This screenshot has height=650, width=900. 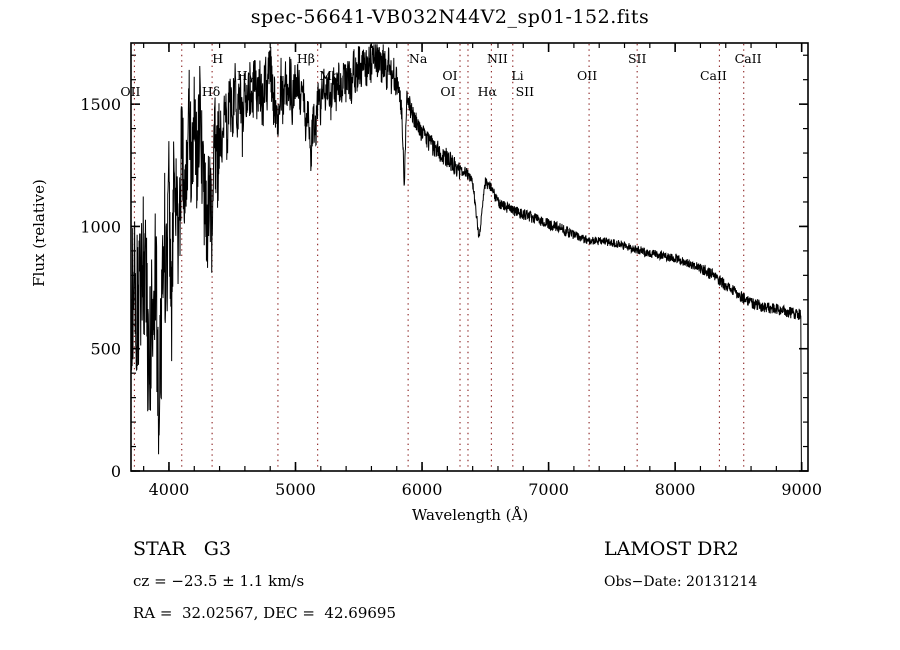 I want to click on survey-name-text: LAMOST DR2, so click(x=671, y=549).